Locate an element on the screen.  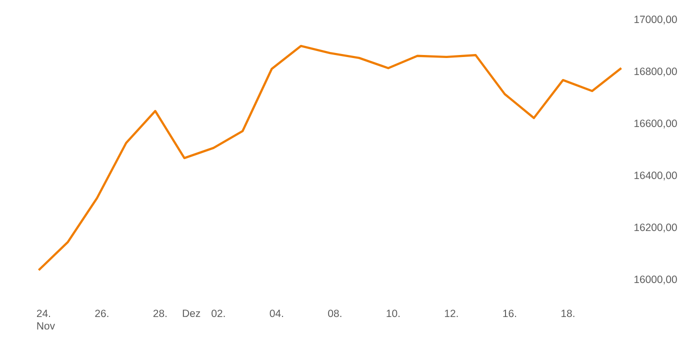
y-tick-label: 16600,00 is located at coordinates (655, 124).